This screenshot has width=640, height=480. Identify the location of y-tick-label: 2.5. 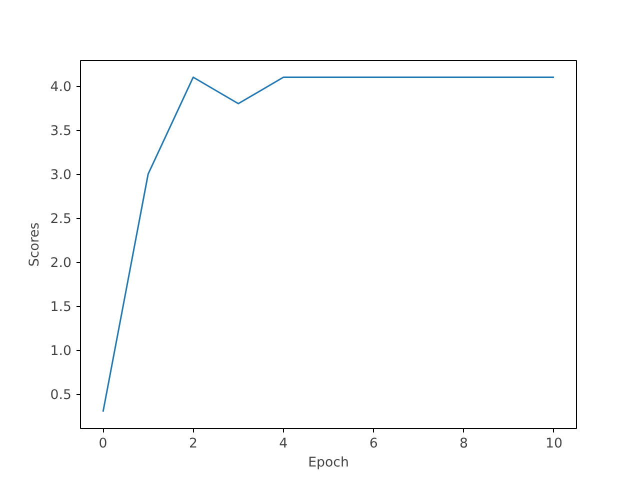
(61, 220).